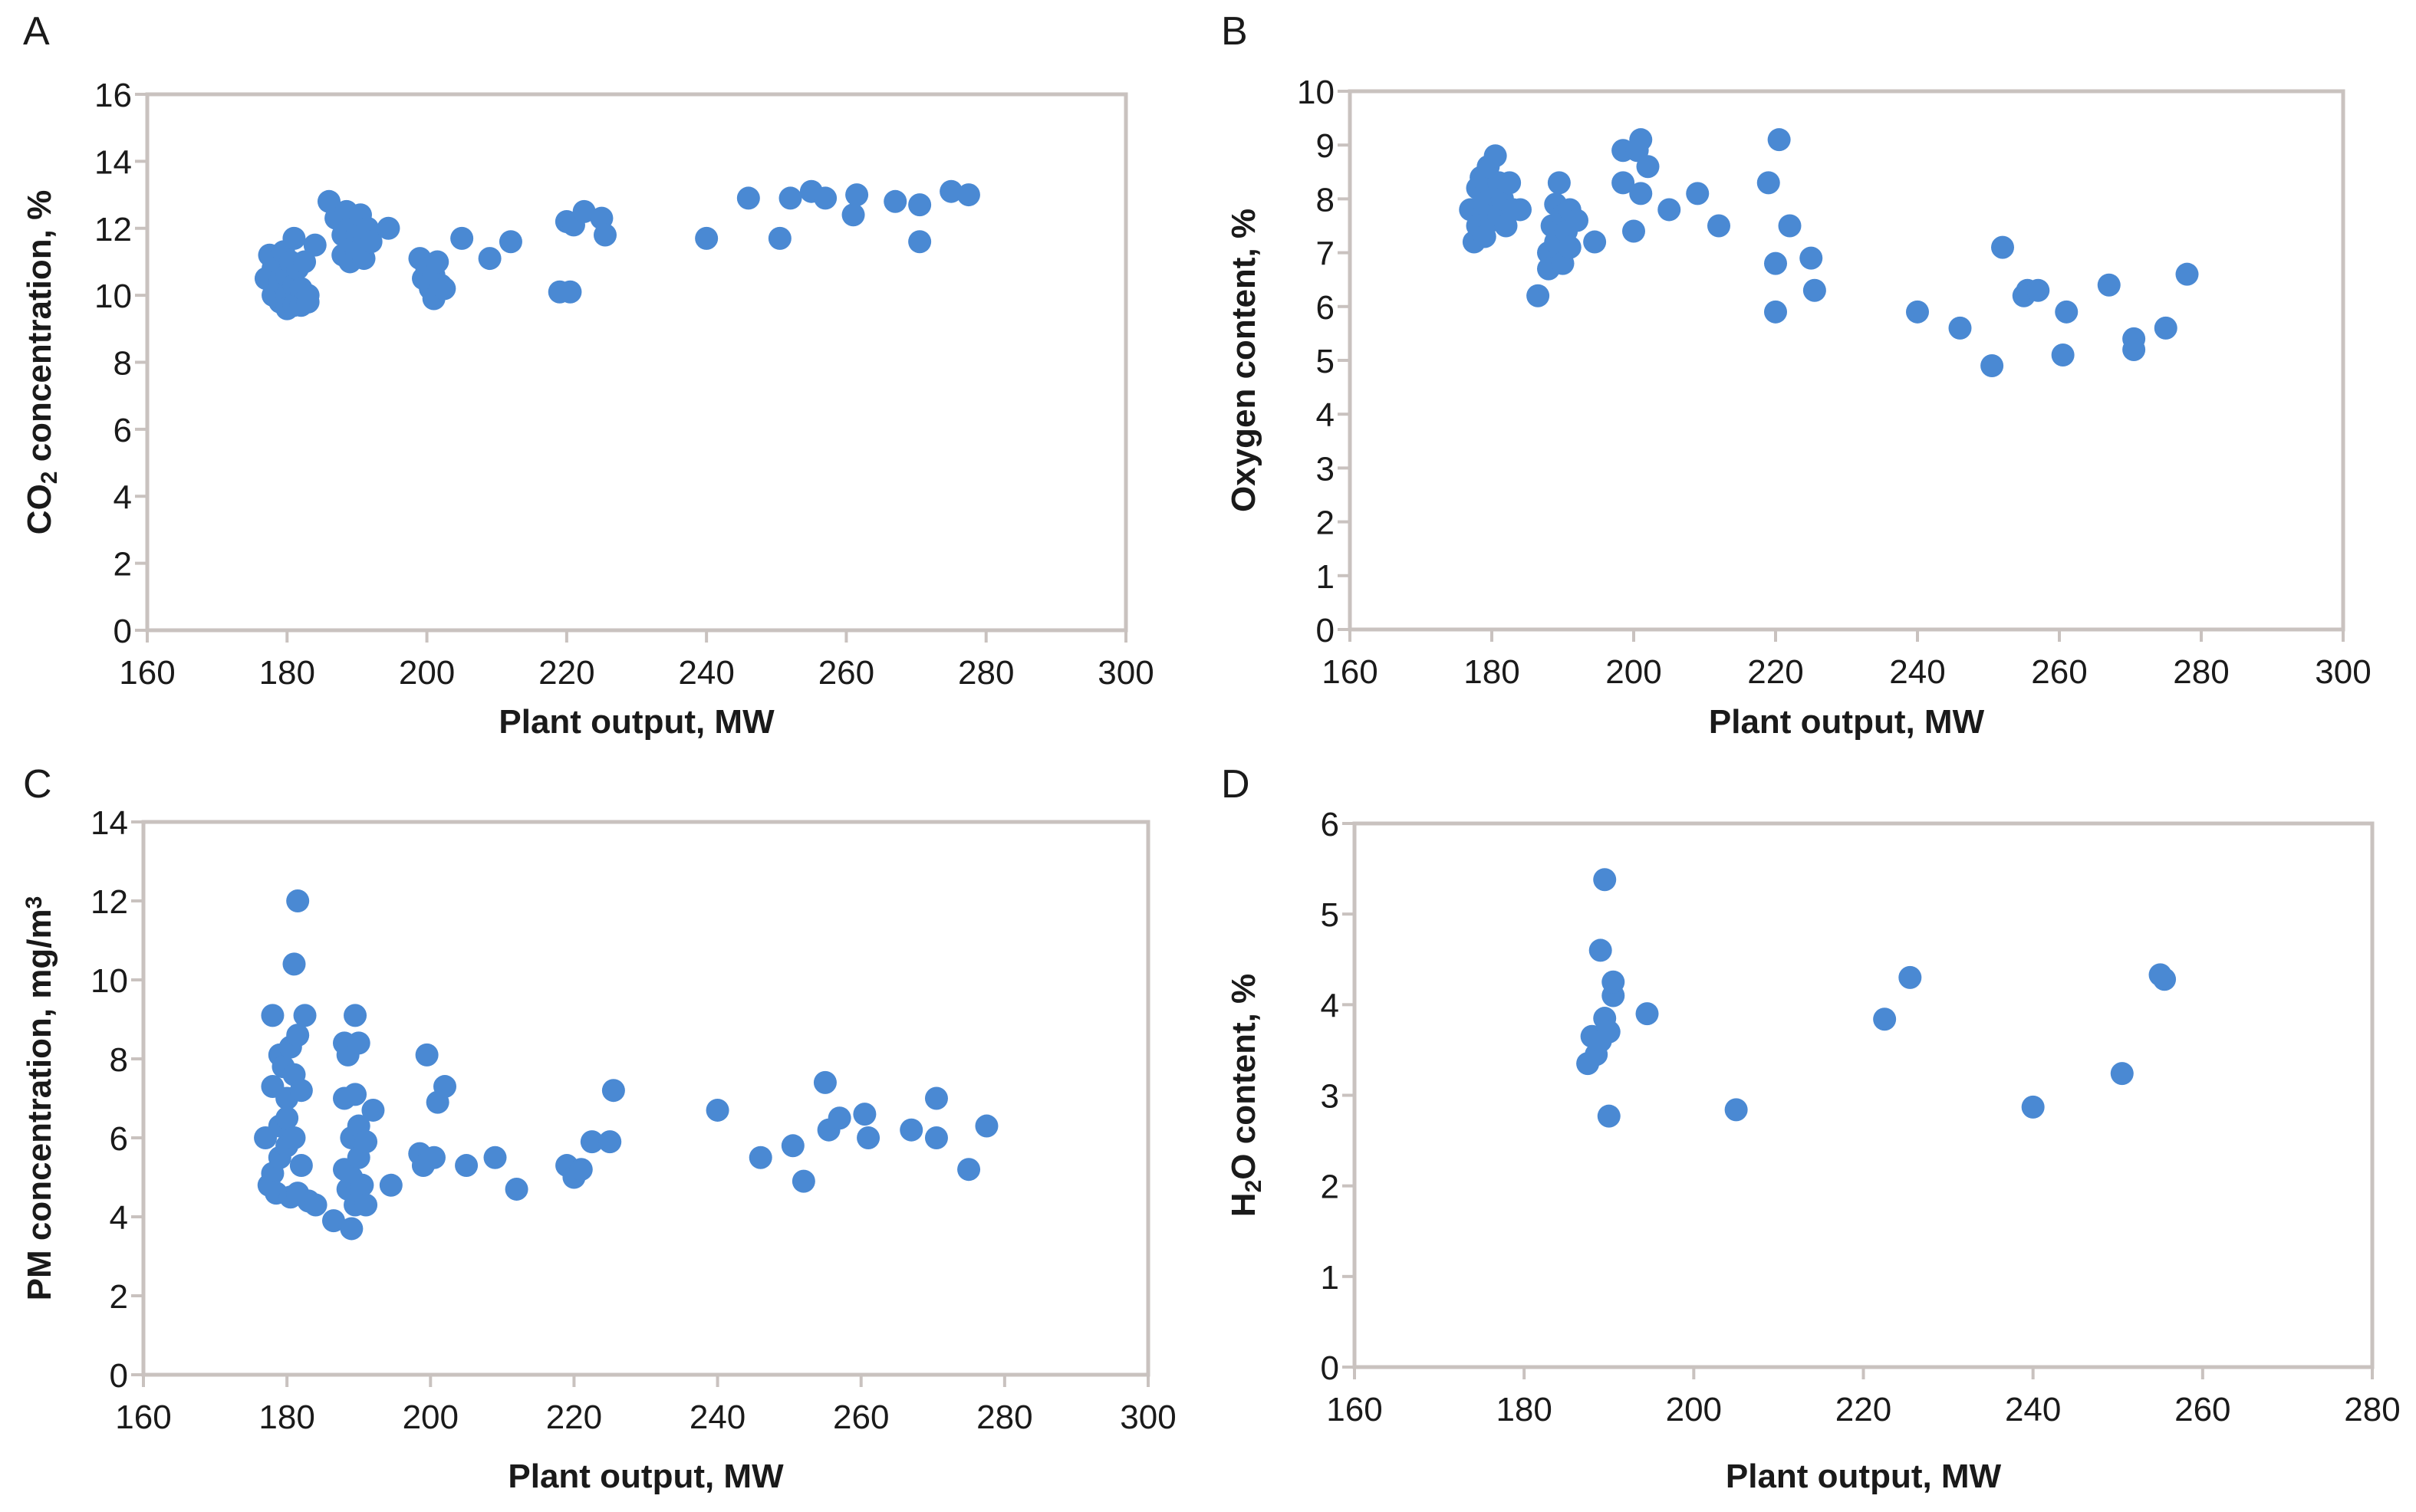 Image resolution: width=2416 pixels, height=1512 pixels. What do you see at coordinates (1004, 1417) in the screenshot?
I see `panel-c-x-tick-label: 280` at bounding box center [1004, 1417].